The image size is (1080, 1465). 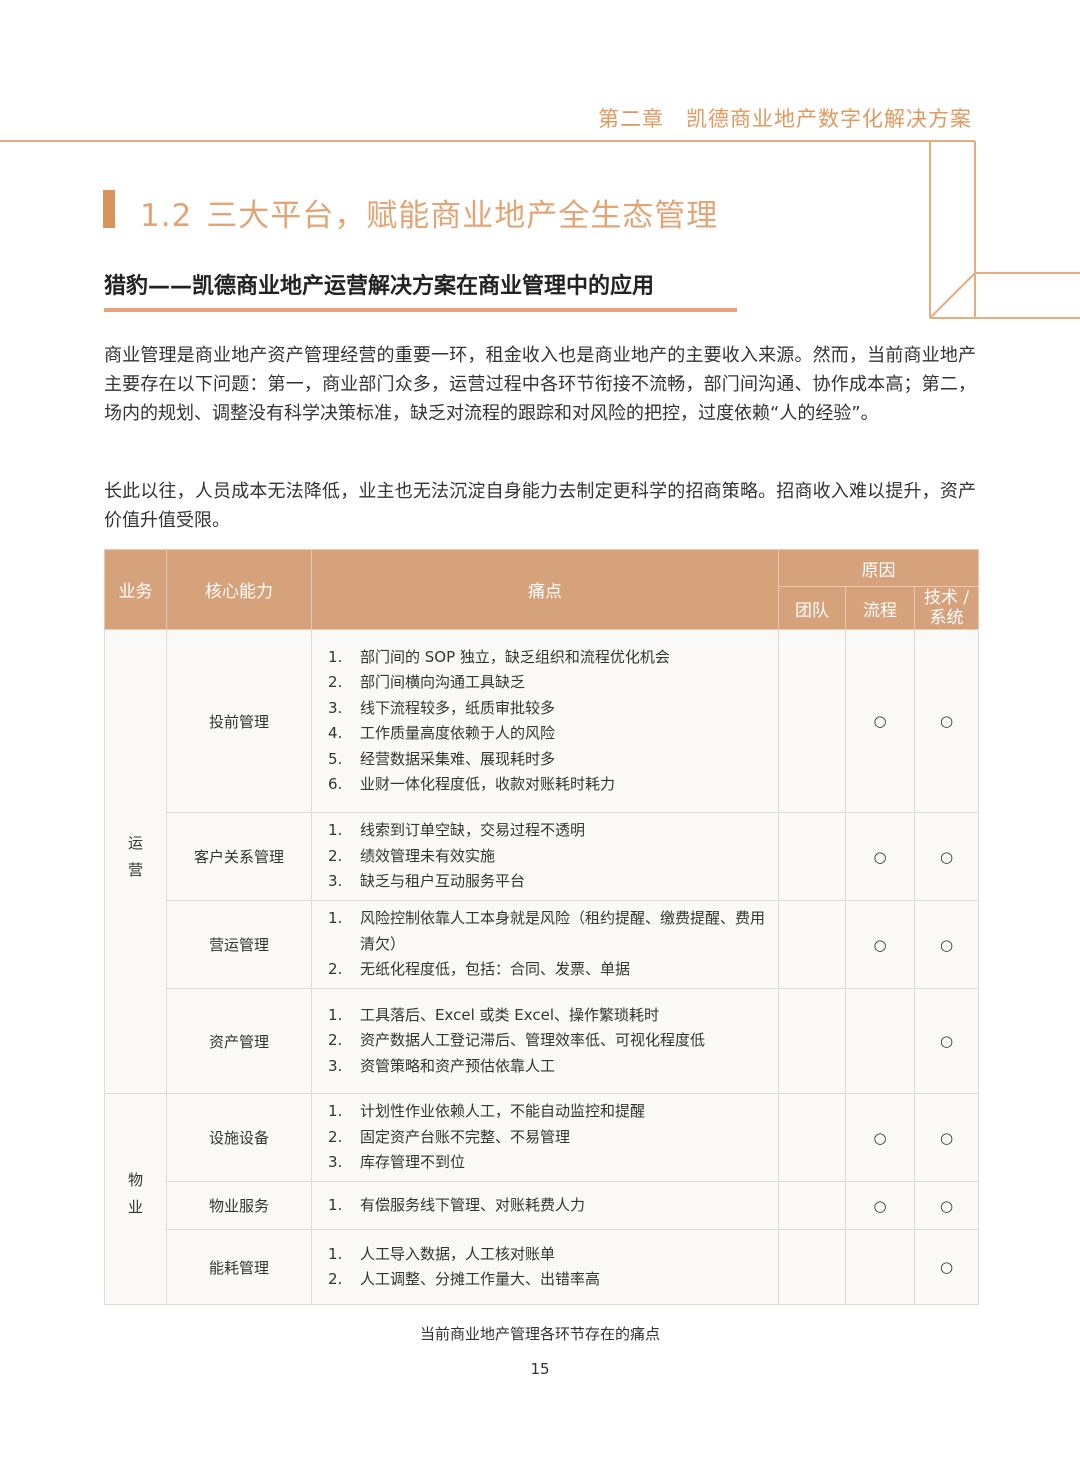 What do you see at coordinates (239, 589) in the screenshot?
I see `header-cell: 核心能力` at bounding box center [239, 589].